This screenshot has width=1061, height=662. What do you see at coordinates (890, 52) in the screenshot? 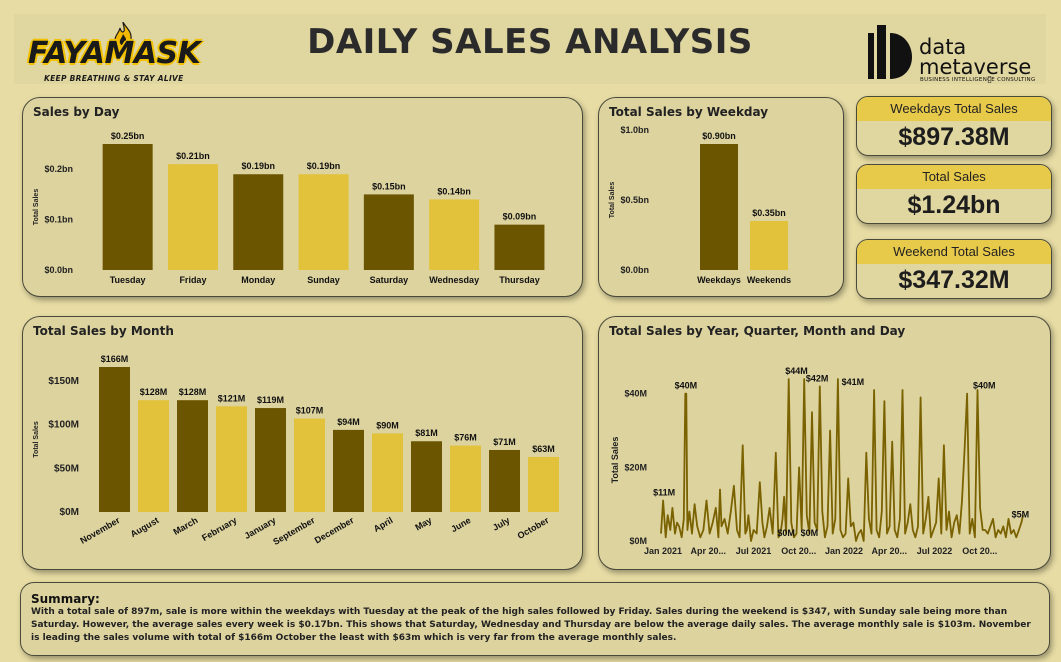
I see `bars-logo-icon` at bounding box center [890, 52].